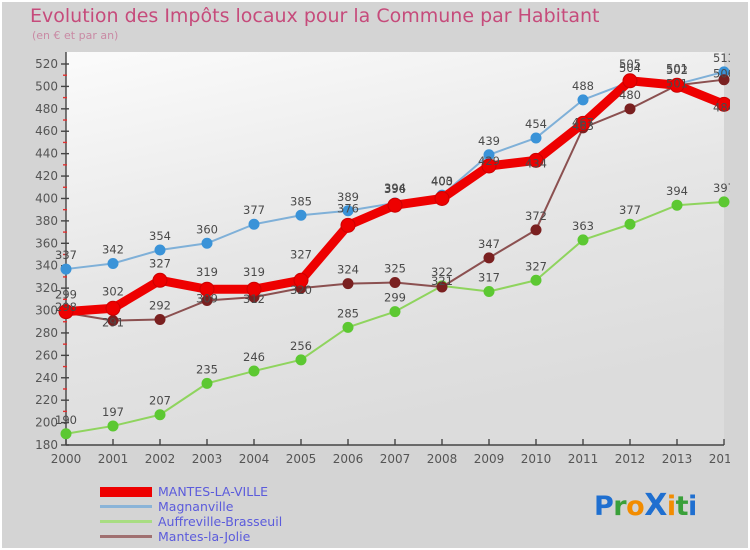 This screenshot has height=550, width=750. I want to click on data-point-label: 501, so click(677, 83).